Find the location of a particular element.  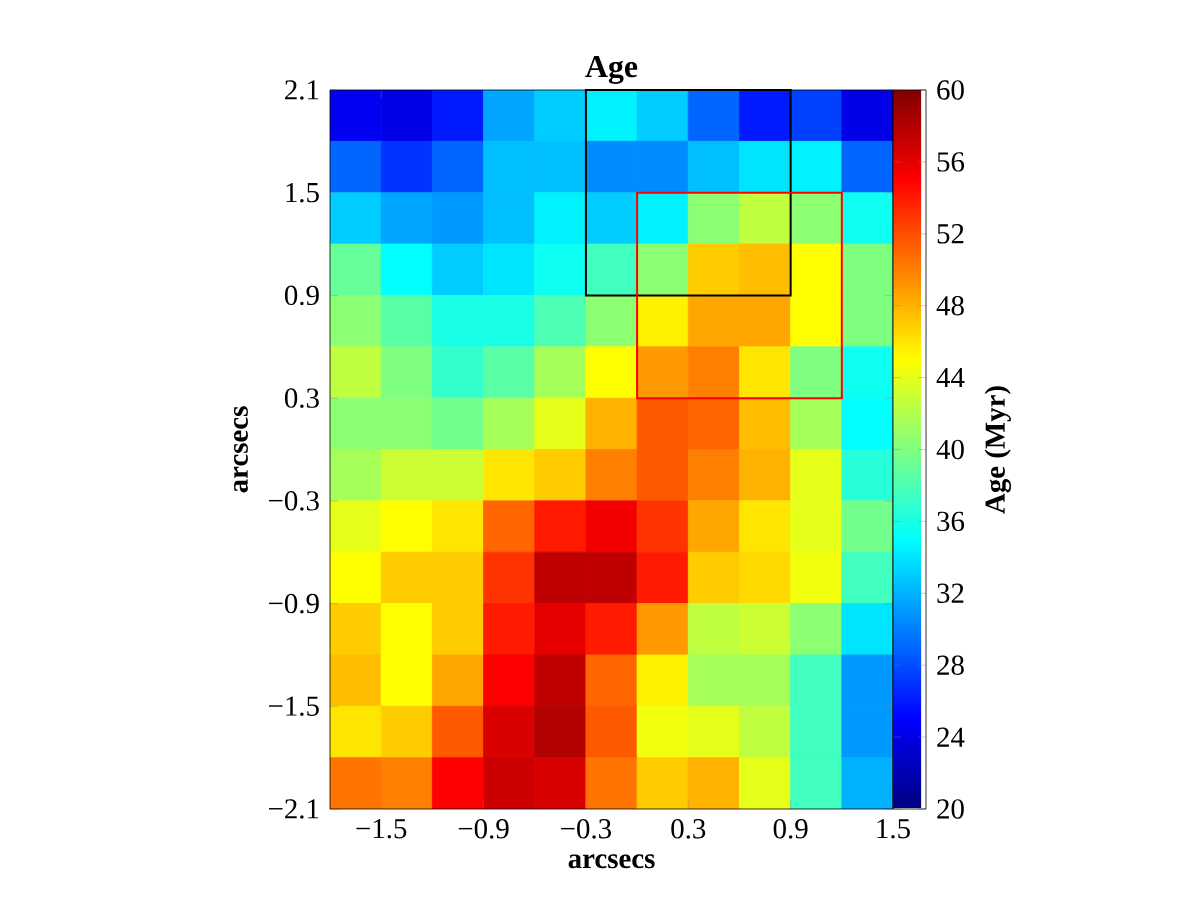

x-tick-label: 0.3 is located at coordinates (688, 829).